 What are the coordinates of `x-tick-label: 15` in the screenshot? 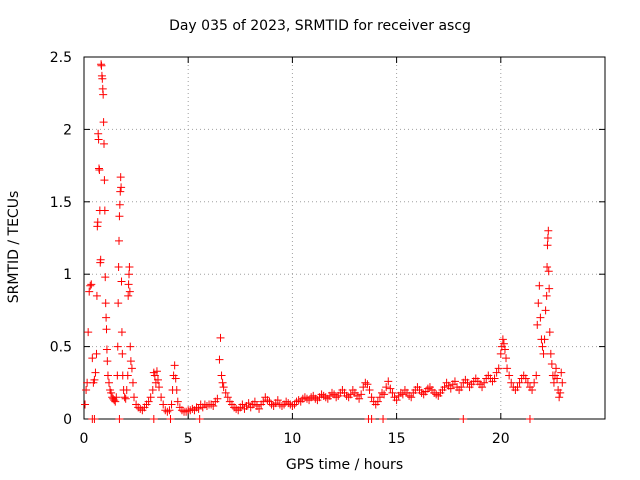 It's located at (397, 439).